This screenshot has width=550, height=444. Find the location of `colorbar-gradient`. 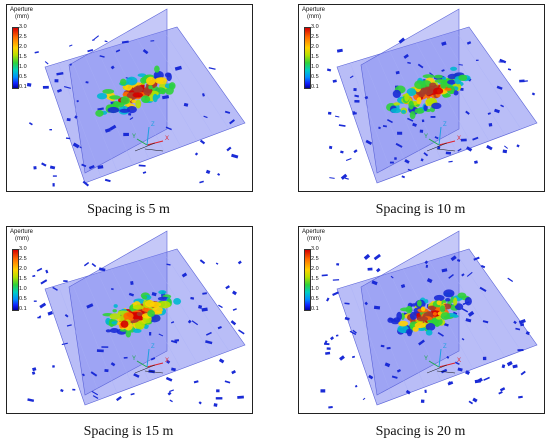

colorbar-gradient is located at coordinates (307, 280).